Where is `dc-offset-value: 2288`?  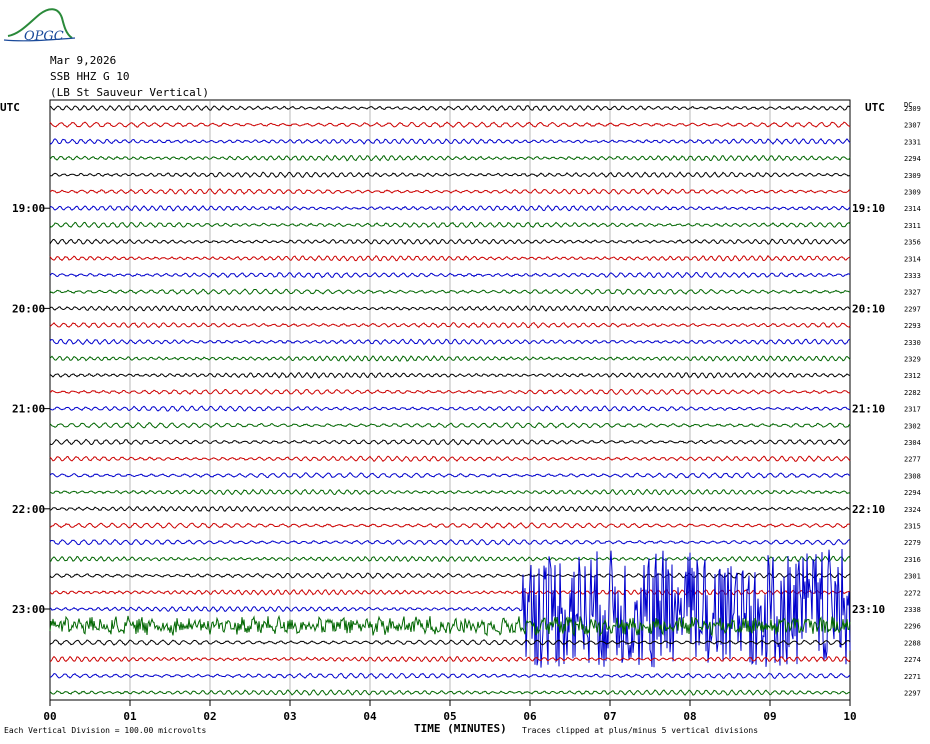 dc-offset-value: 2288 is located at coordinates (912, 643).